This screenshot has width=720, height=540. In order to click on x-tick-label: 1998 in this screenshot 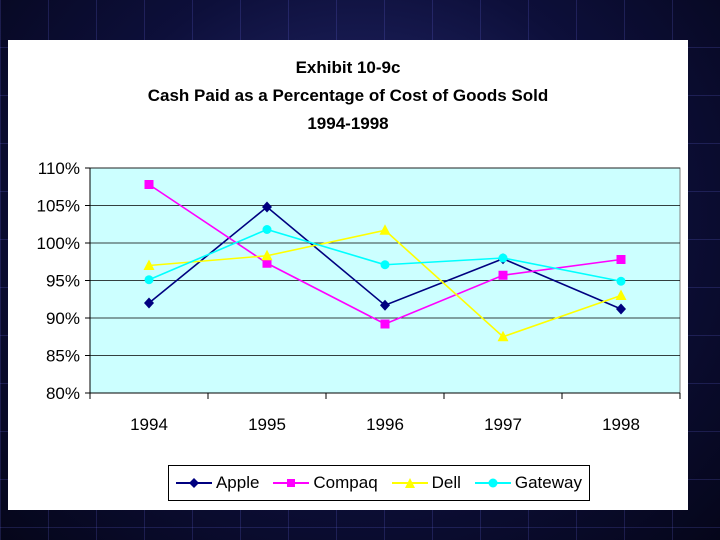, I will do `click(621, 424)`.